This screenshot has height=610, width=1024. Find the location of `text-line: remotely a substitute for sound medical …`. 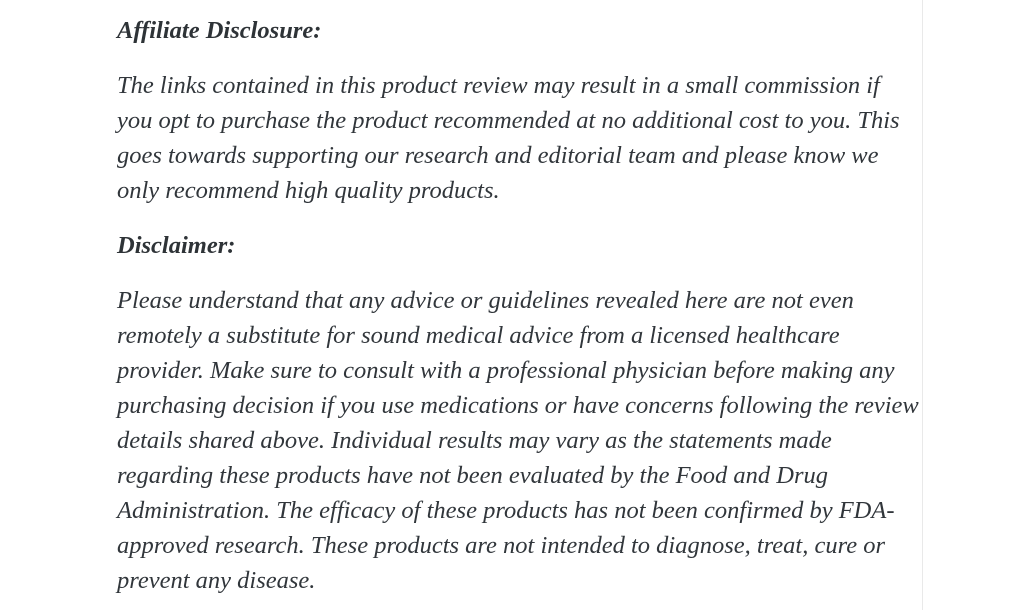

text-line: remotely a substitute for sound medical … is located at coordinates (478, 335).